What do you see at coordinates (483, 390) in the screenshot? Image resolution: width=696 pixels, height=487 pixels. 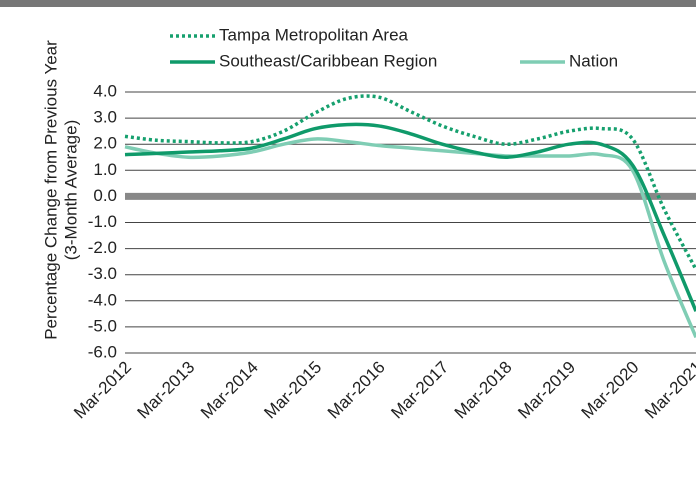 I see `x-tick-label: Mar-2018` at bounding box center [483, 390].